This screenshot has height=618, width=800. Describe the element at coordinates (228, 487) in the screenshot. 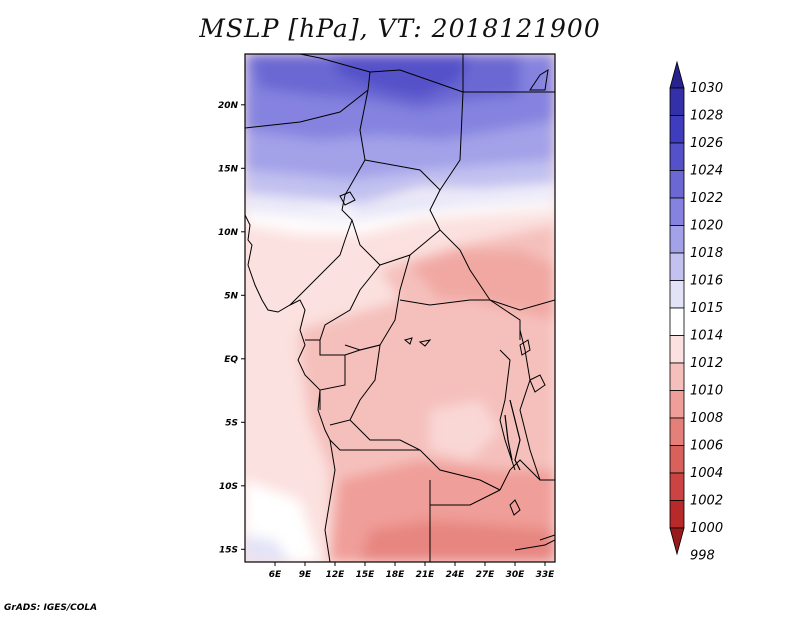

I see `lat-tick-label: 10S` at that location.